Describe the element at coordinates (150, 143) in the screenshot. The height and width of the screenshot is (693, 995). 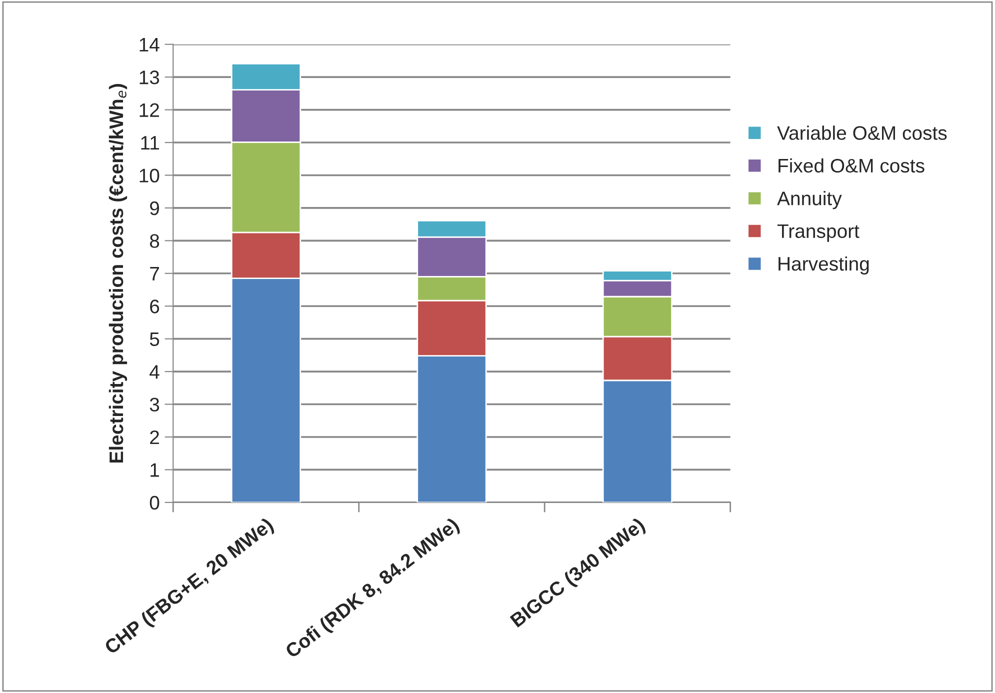
I see `y-tick-label: 11` at that location.